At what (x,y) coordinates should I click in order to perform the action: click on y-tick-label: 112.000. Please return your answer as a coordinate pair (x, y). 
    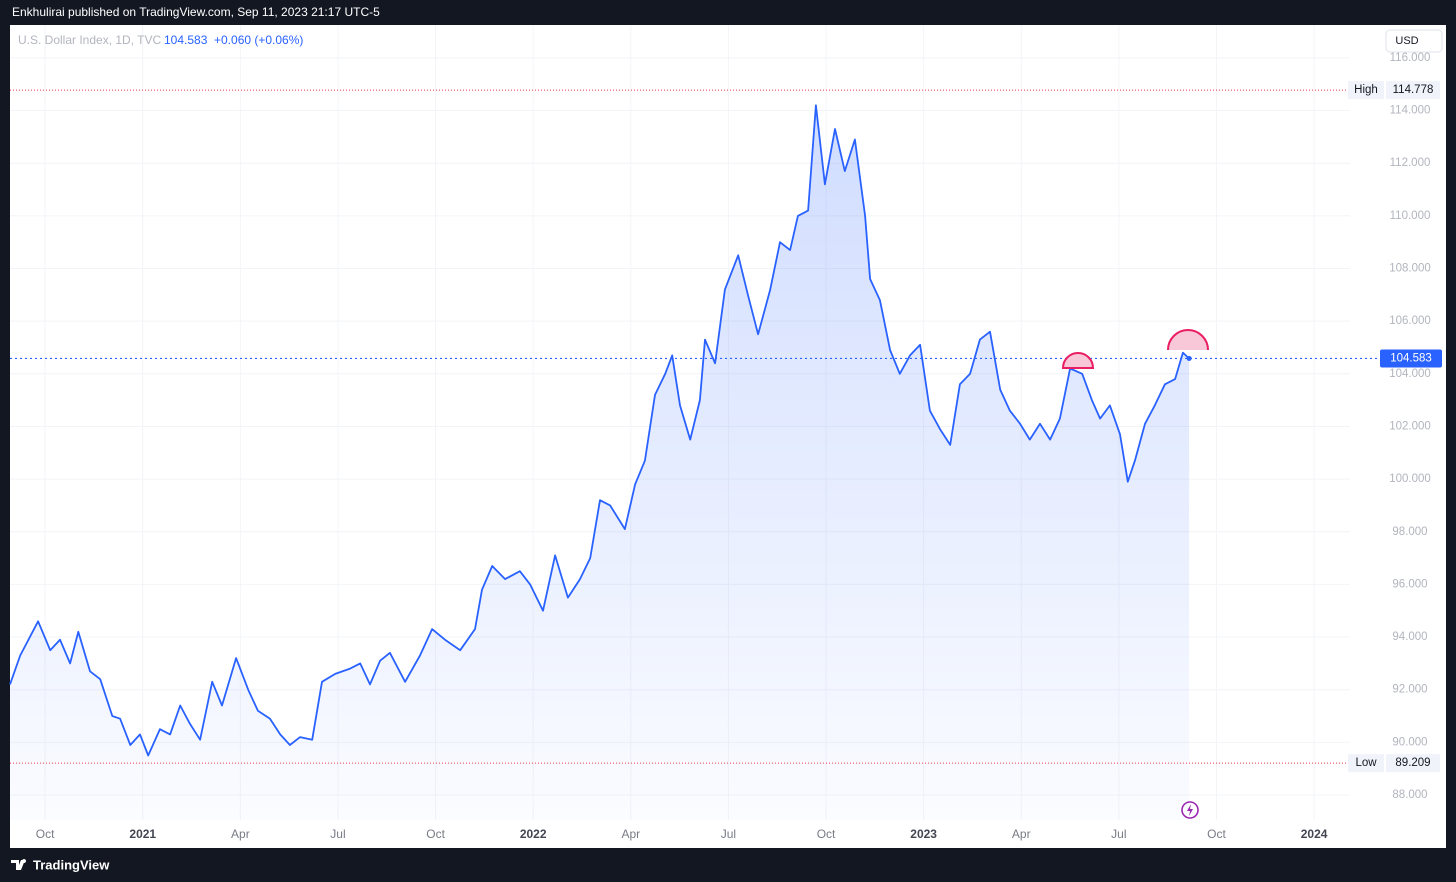
    Looking at the image, I should click on (1410, 163).